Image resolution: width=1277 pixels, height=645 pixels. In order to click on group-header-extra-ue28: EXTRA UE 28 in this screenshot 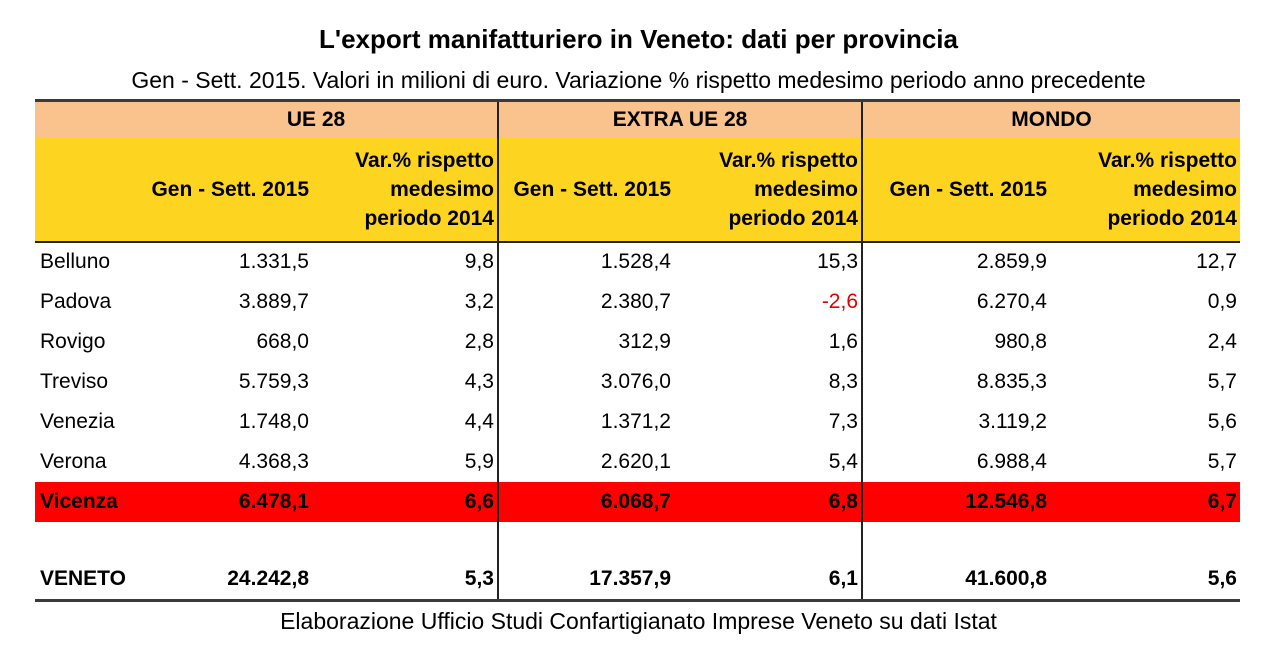, I will do `click(680, 118)`.